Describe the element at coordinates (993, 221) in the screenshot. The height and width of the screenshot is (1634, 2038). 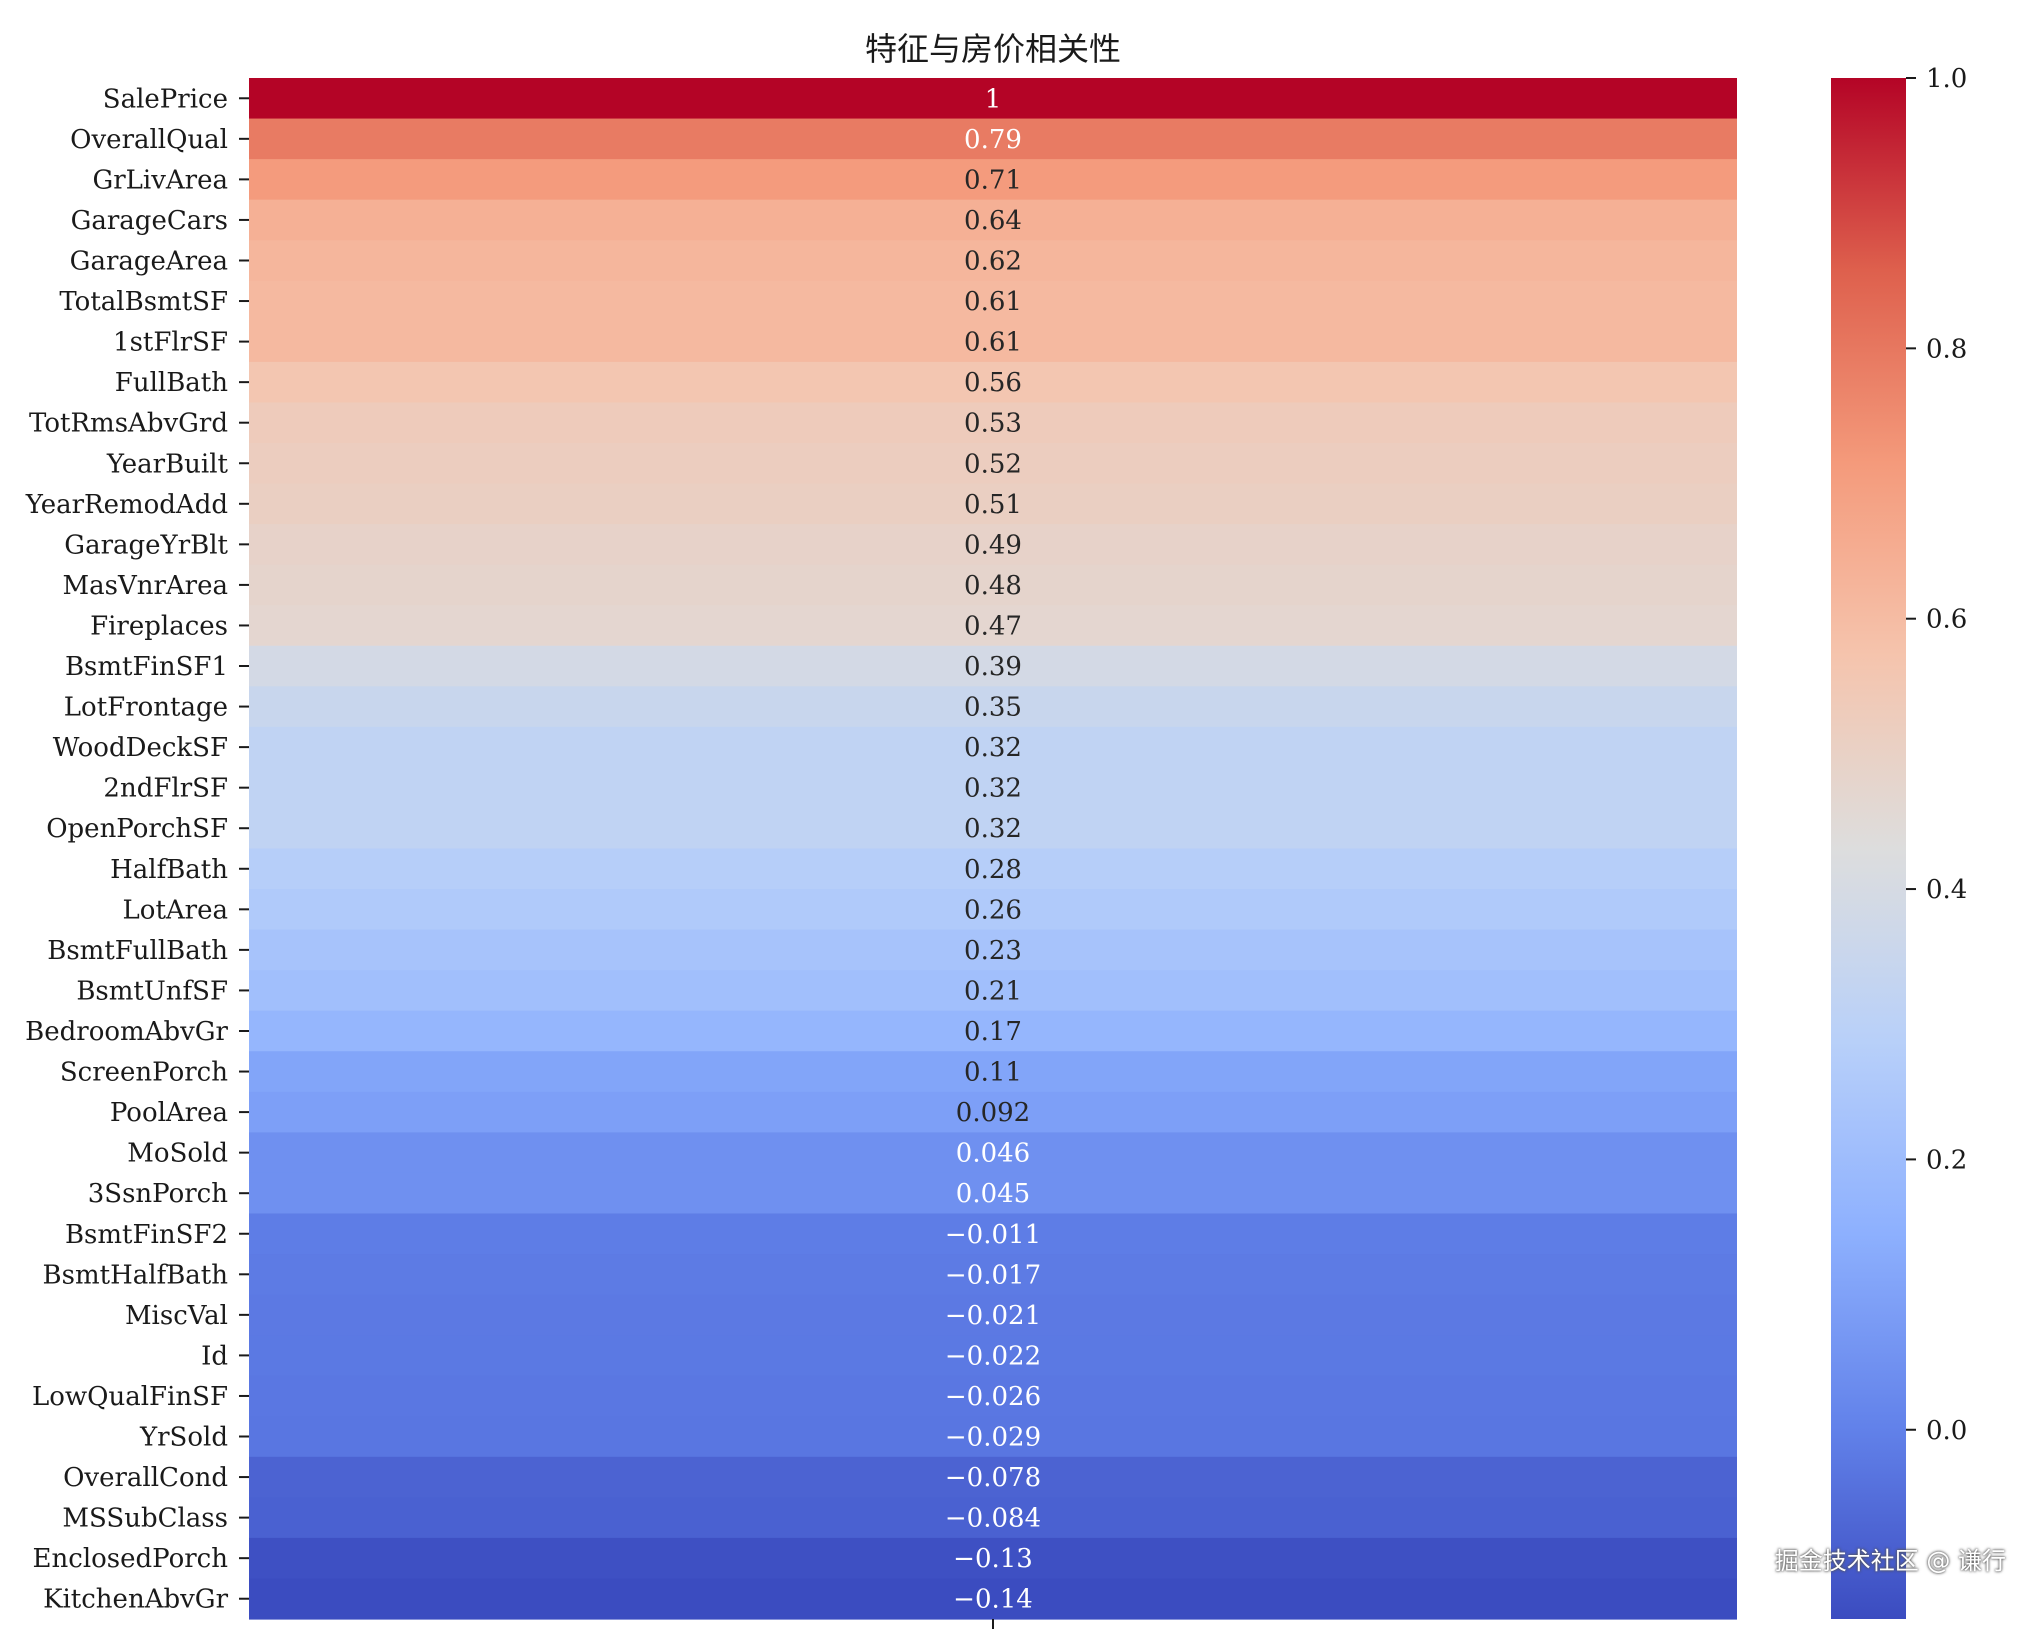
I see `cell-value-label: 0.64` at that location.